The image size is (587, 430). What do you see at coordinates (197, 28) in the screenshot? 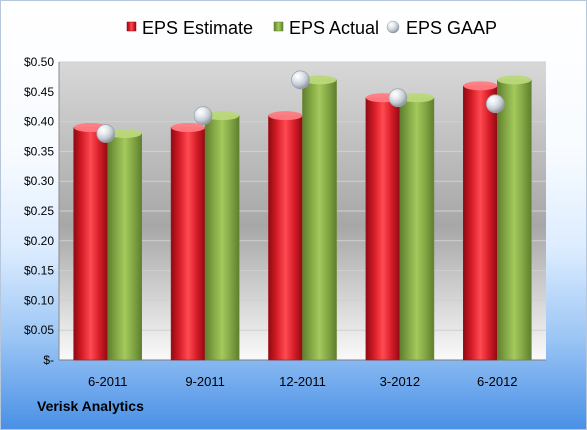
I see `legend-estimate-label: EPS Estimate` at bounding box center [197, 28].